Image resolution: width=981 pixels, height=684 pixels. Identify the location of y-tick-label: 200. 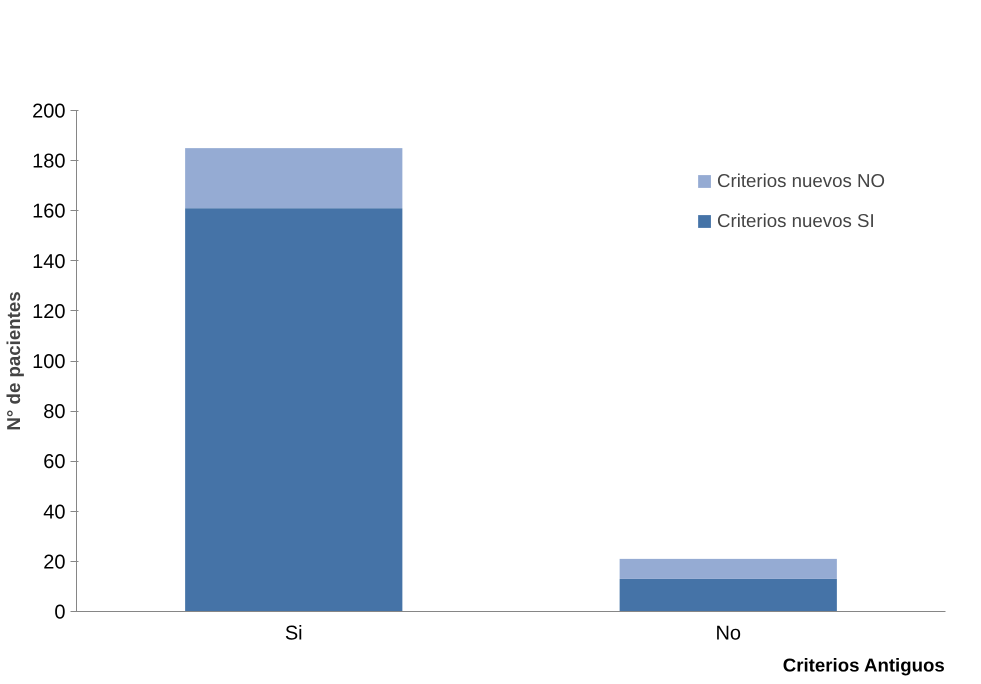
(49, 111).